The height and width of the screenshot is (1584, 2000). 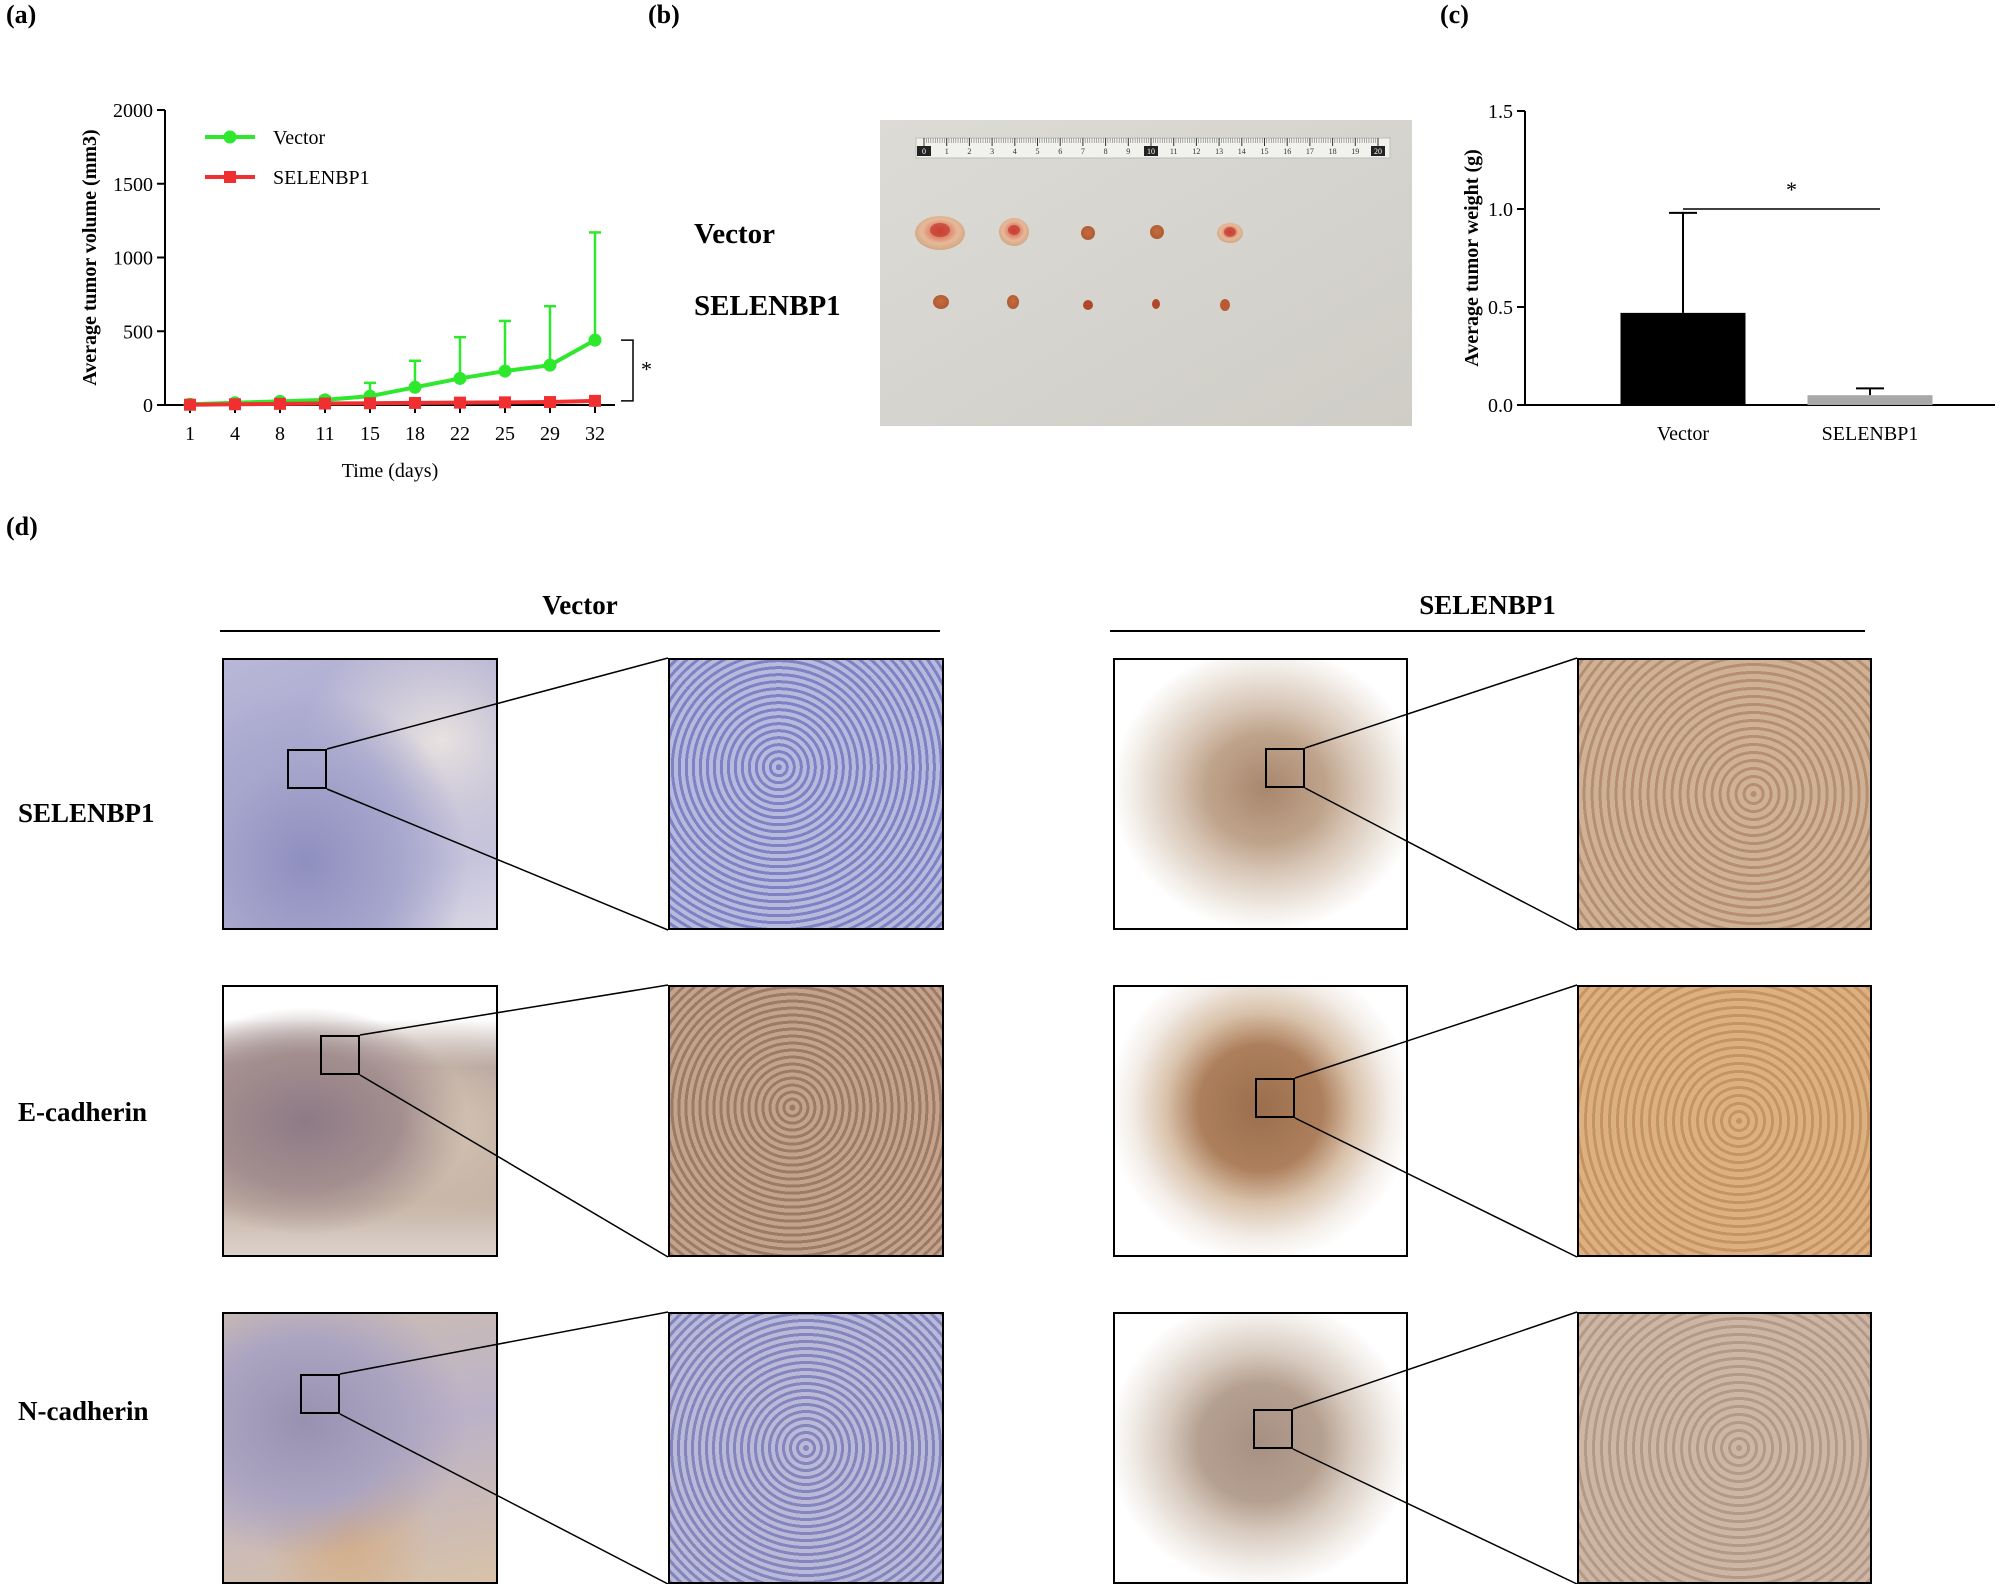 What do you see at coordinates (735, 234) in the screenshot?
I see `photo-label-vector: Vector` at bounding box center [735, 234].